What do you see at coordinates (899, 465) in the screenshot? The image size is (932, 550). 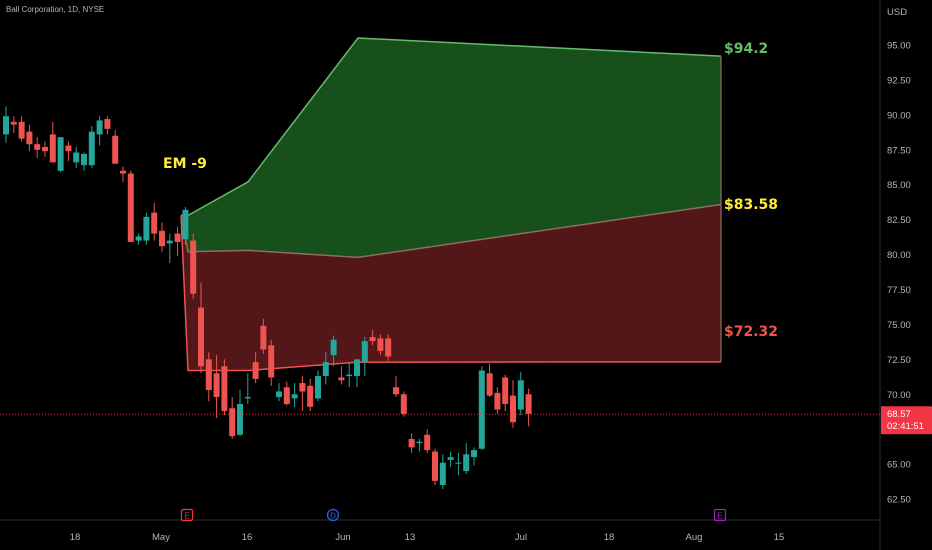 I see `price-tick-label: 65.00` at bounding box center [899, 465].